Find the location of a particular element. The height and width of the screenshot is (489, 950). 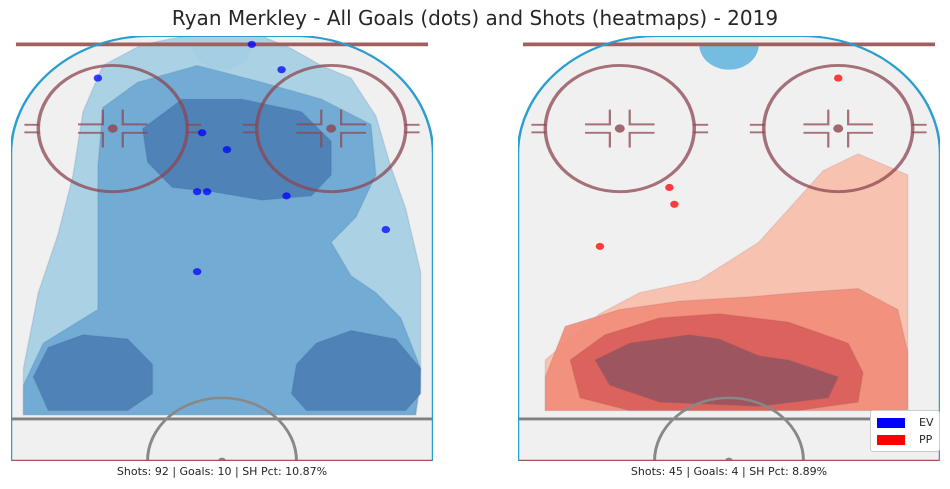

legend-swatch-ev is located at coordinates (891, 423).